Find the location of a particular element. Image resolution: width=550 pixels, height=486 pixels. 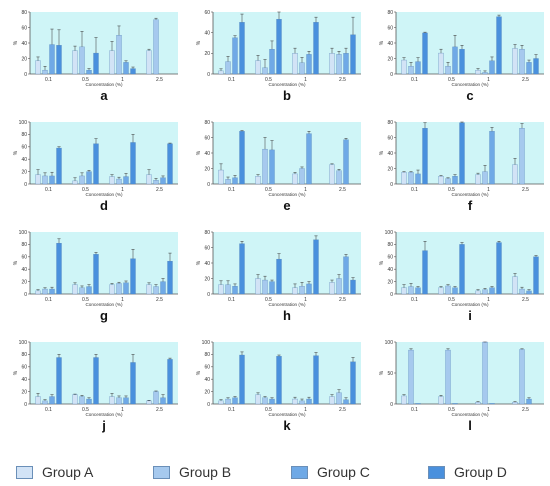

chart-panel-c: 0 20 40 60 80% 0.1 0.5 1 2.5 Concentration (%) is located at coordinates (461, 48).